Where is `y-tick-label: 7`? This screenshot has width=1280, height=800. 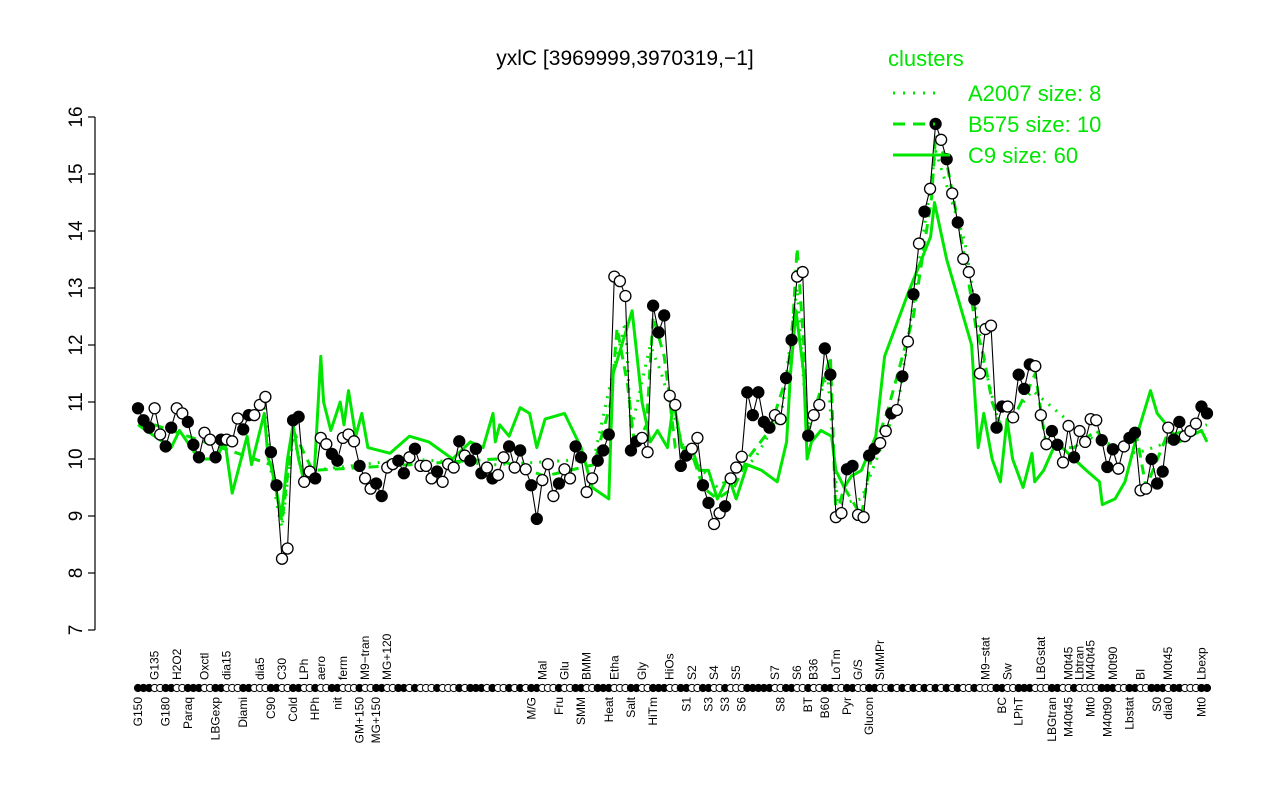 y-tick-label: 7 is located at coordinates (76, 630).